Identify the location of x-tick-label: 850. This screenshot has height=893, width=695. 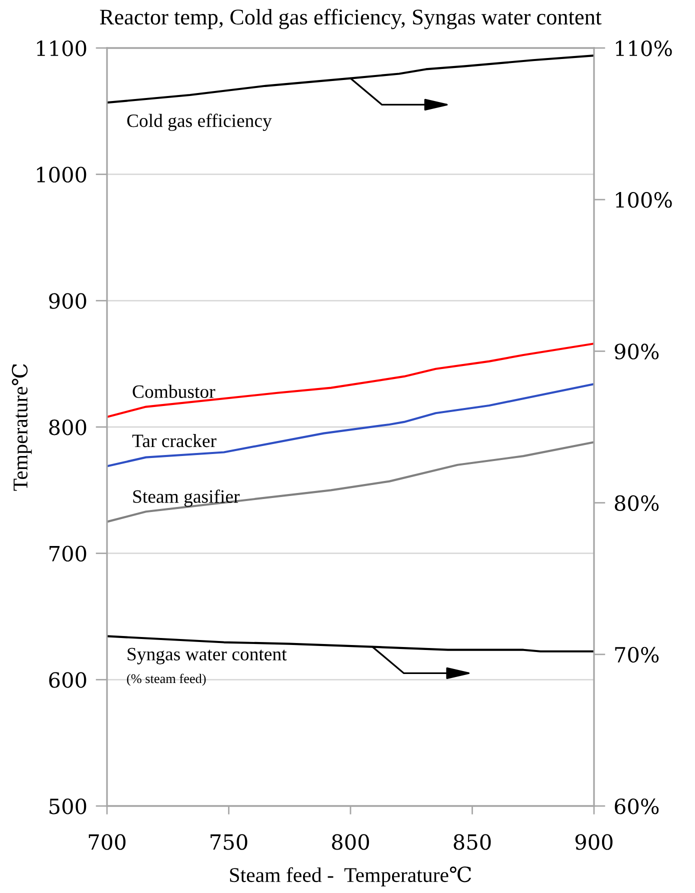
(472, 842).